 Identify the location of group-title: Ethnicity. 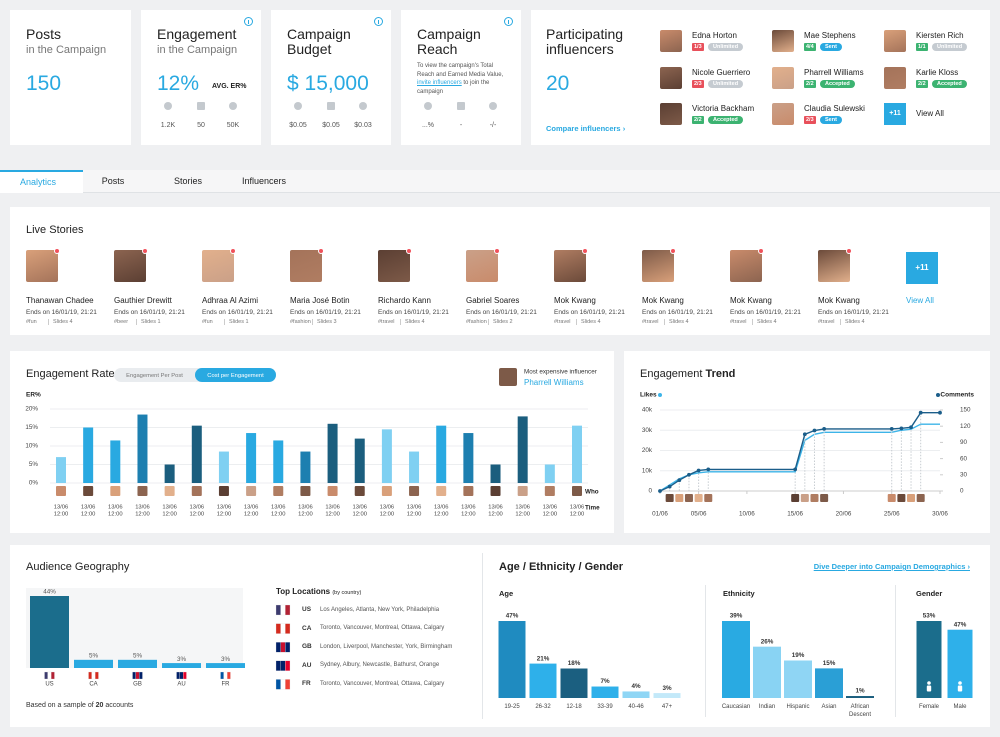
(739, 593).